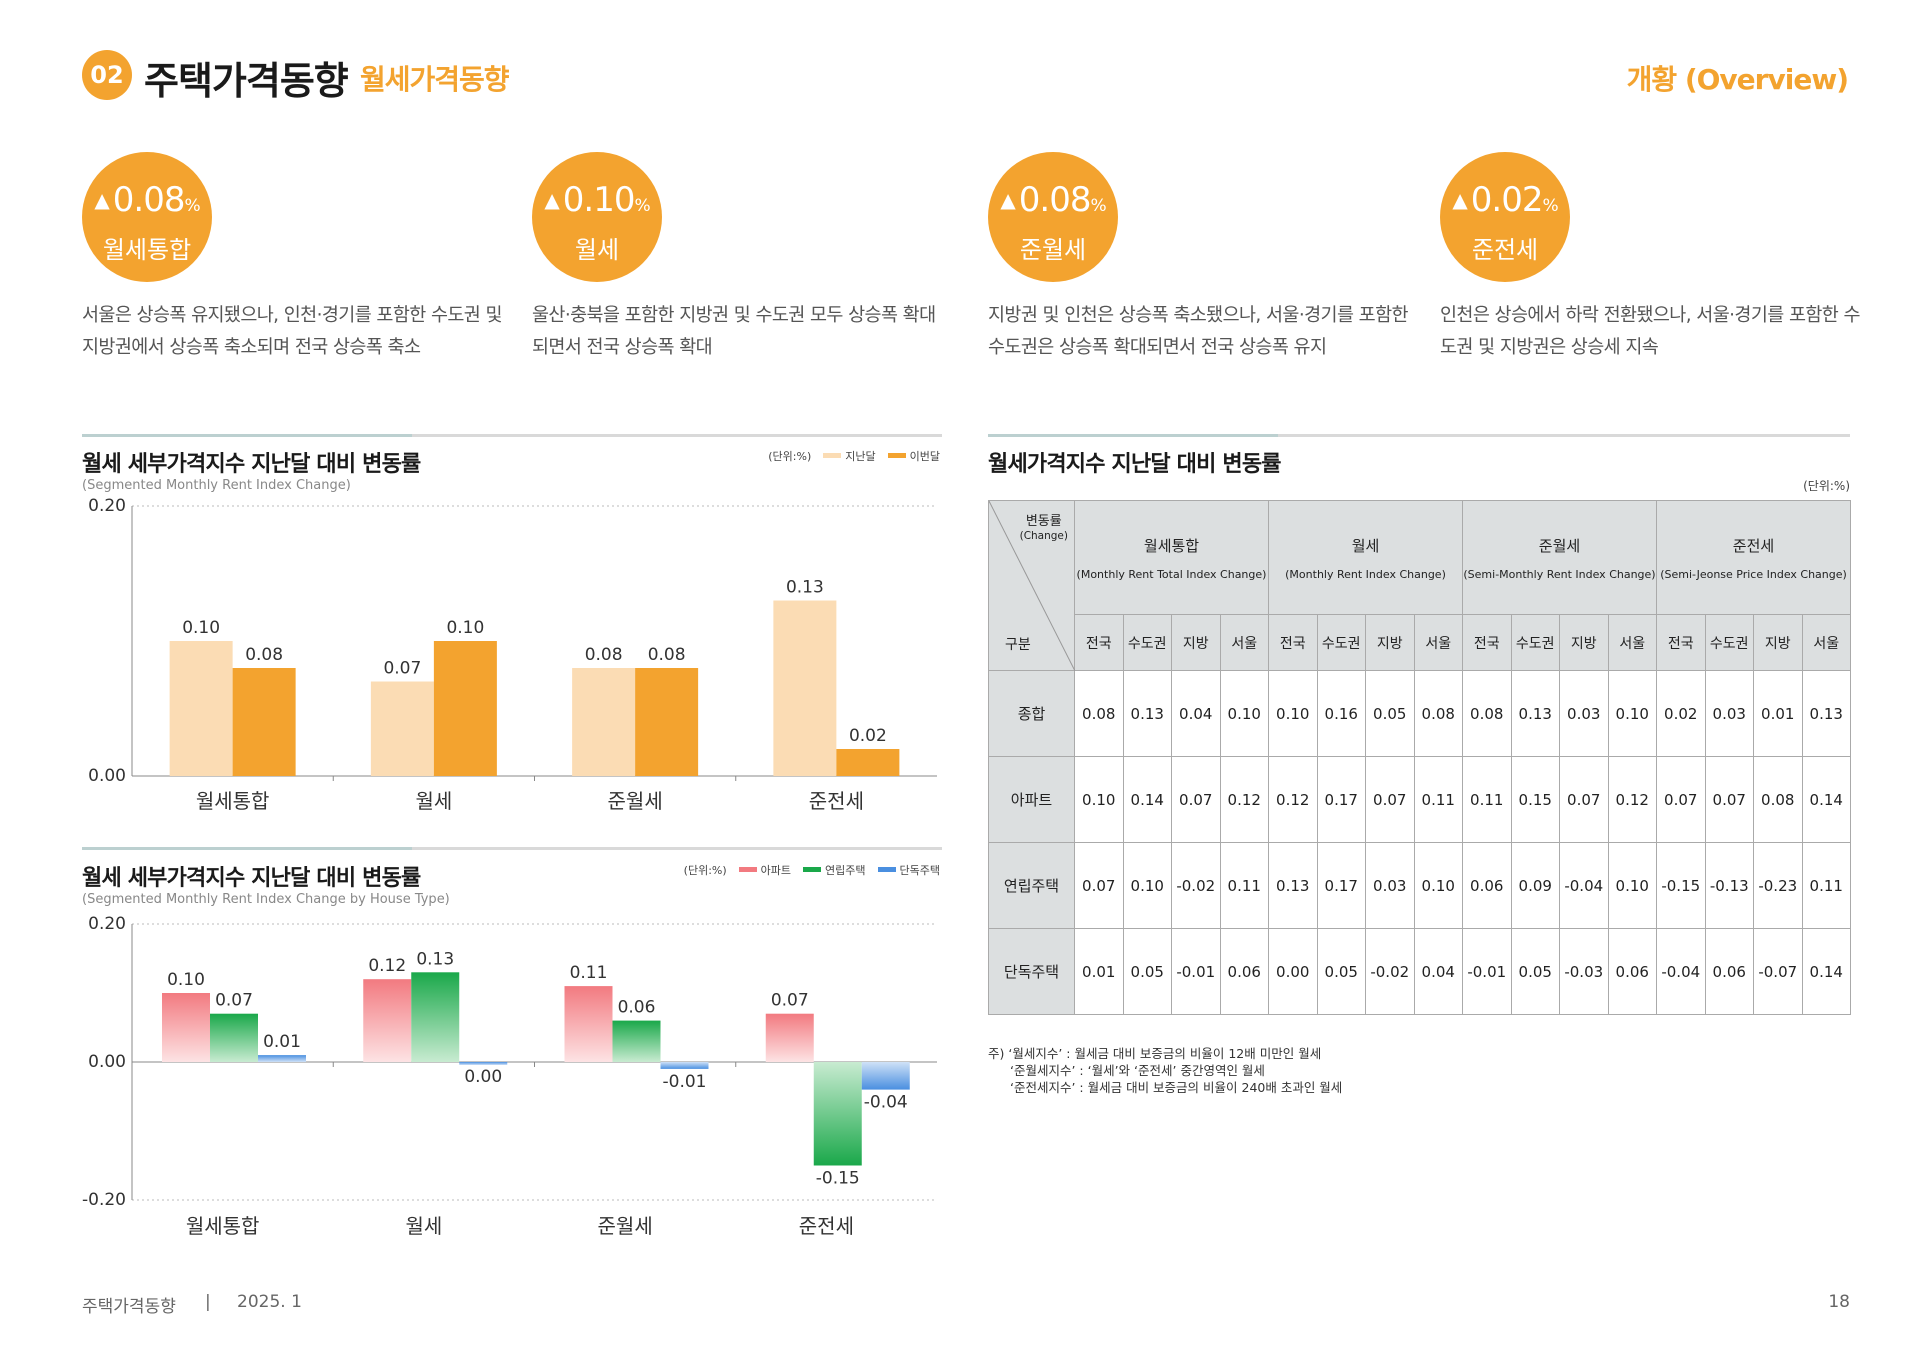 This screenshot has height=1357, width=1920. What do you see at coordinates (919, 870) in the screenshot?
I see `legend-label: 단독주택` at bounding box center [919, 870].